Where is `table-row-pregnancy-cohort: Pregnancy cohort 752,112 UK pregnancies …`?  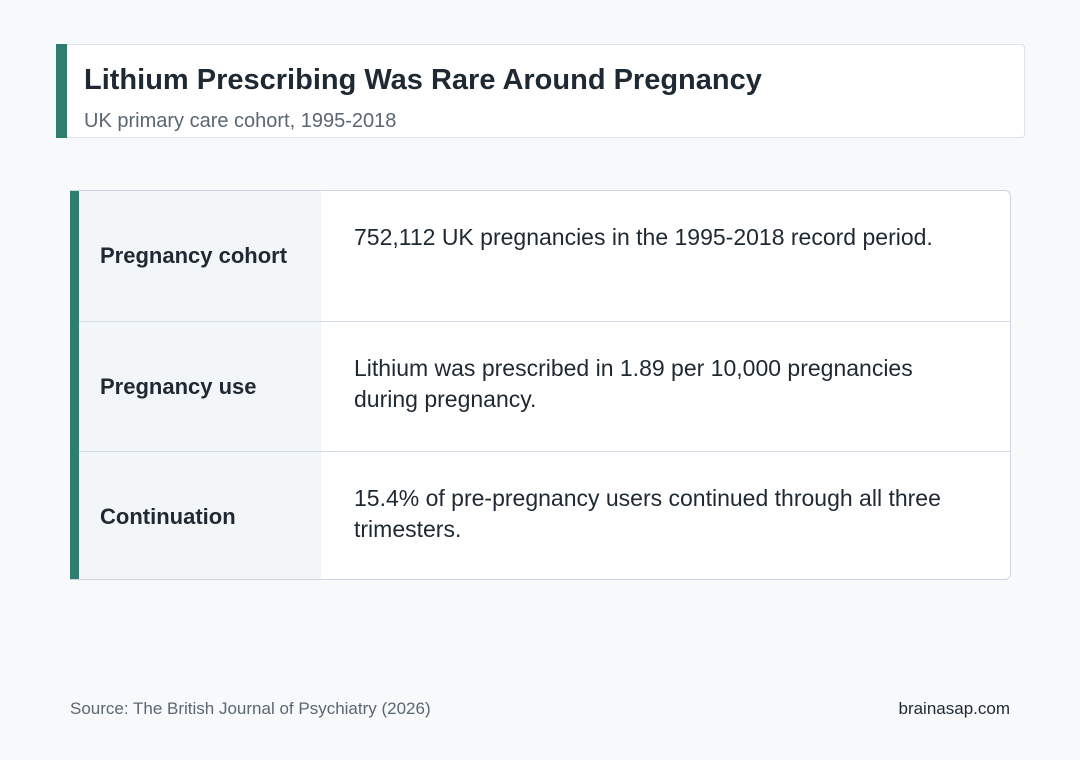 table-row-pregnancy-cohort: Pregnancy cohort 752,112 UK pregnancies … is located at coordinates (540, 256).